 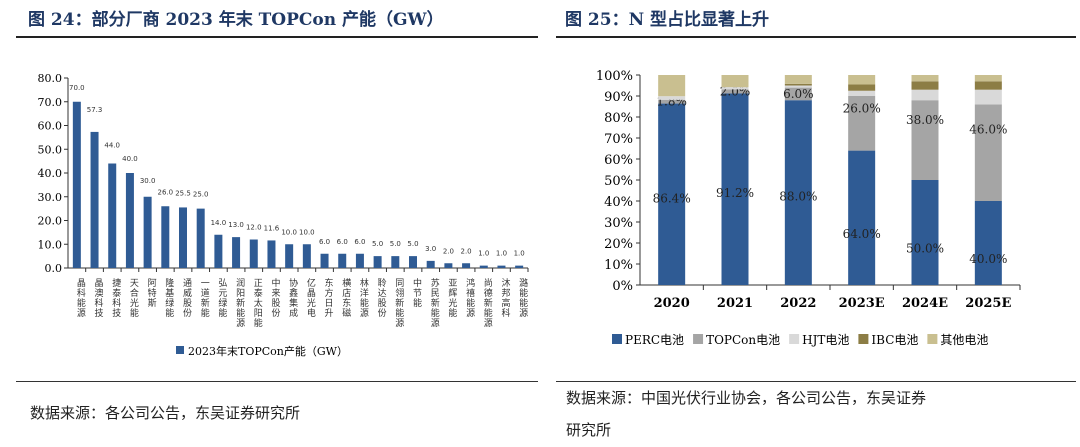 What do you see at coordinates (925, 249) in the screenshot?
I see `data-label: 50.0%` at bounding box center [925, 249].